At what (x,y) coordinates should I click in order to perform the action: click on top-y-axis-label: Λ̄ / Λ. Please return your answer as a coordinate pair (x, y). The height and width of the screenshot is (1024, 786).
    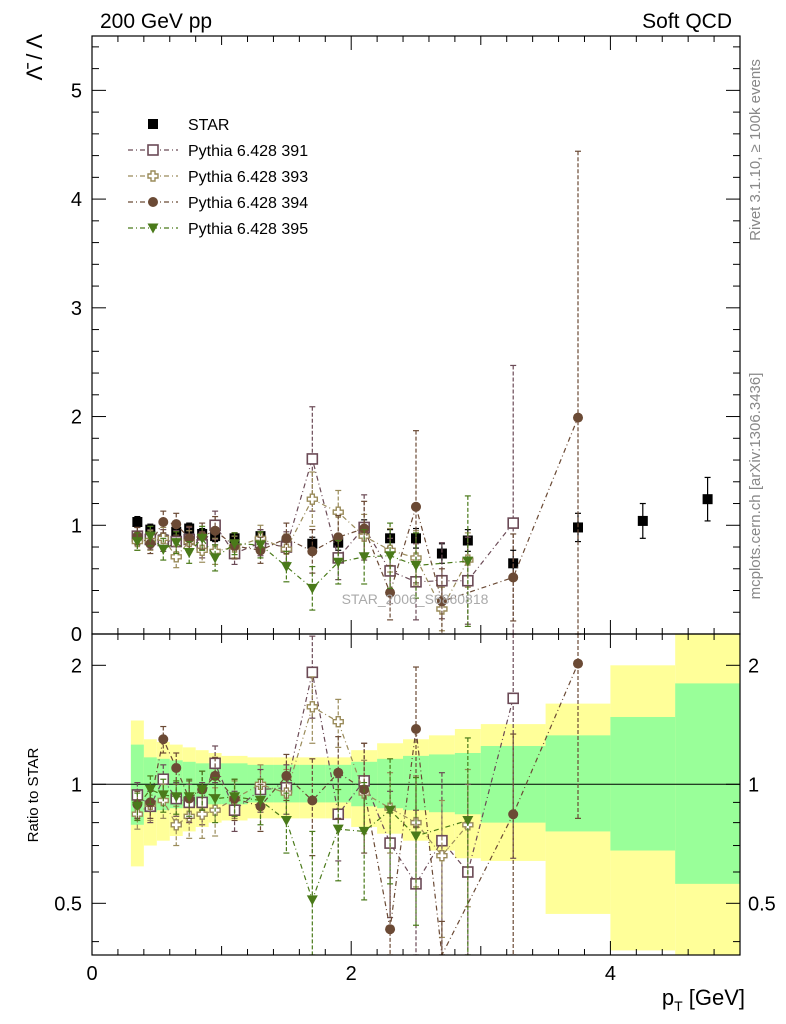
    Looking at the image, I should click on (34, 57).